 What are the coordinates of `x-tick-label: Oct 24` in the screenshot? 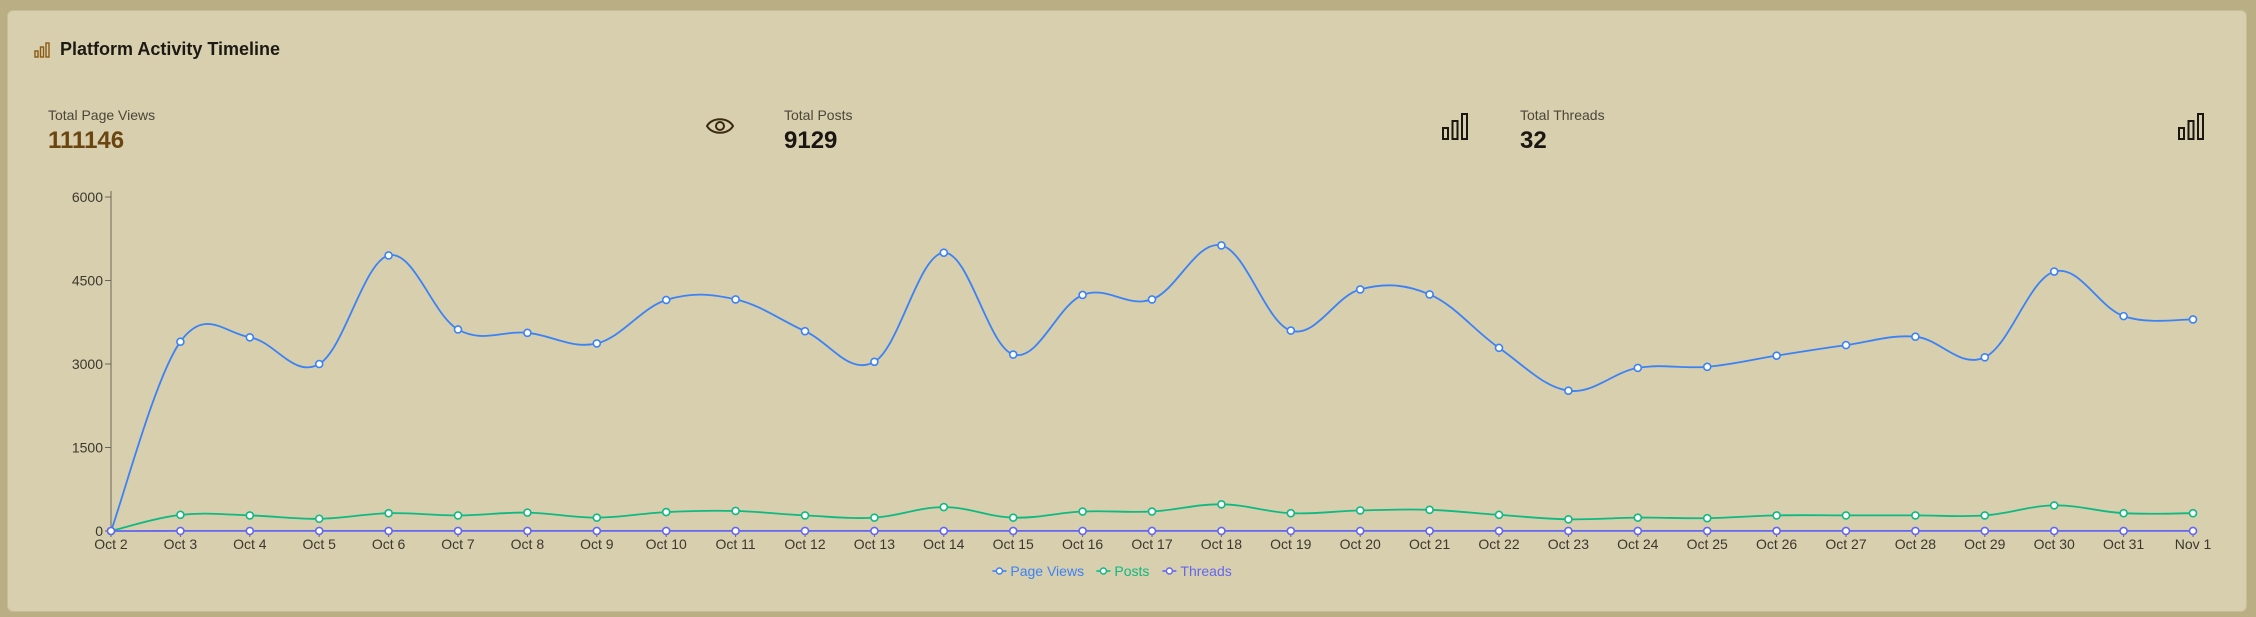 It's located at (1637, 544).